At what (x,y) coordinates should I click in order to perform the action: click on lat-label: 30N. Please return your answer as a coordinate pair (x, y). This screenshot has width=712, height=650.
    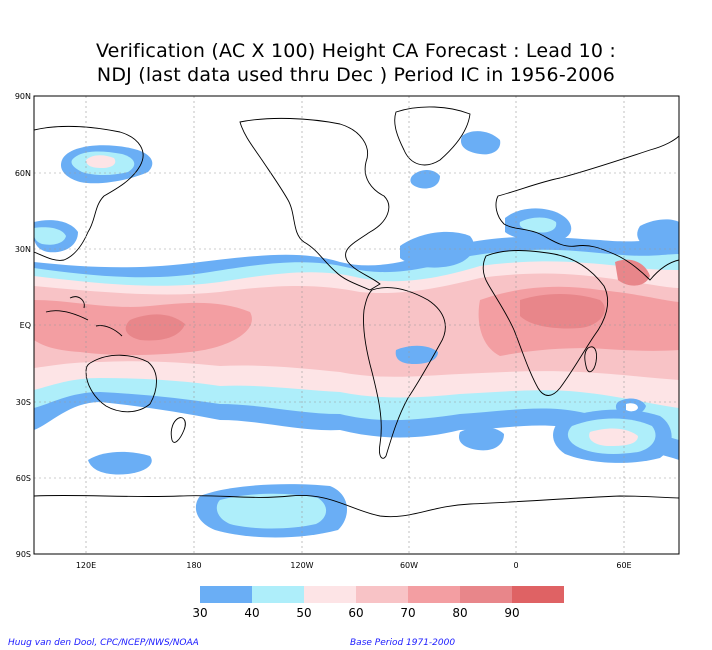
    Looking at the image, I should click on (23, 249).